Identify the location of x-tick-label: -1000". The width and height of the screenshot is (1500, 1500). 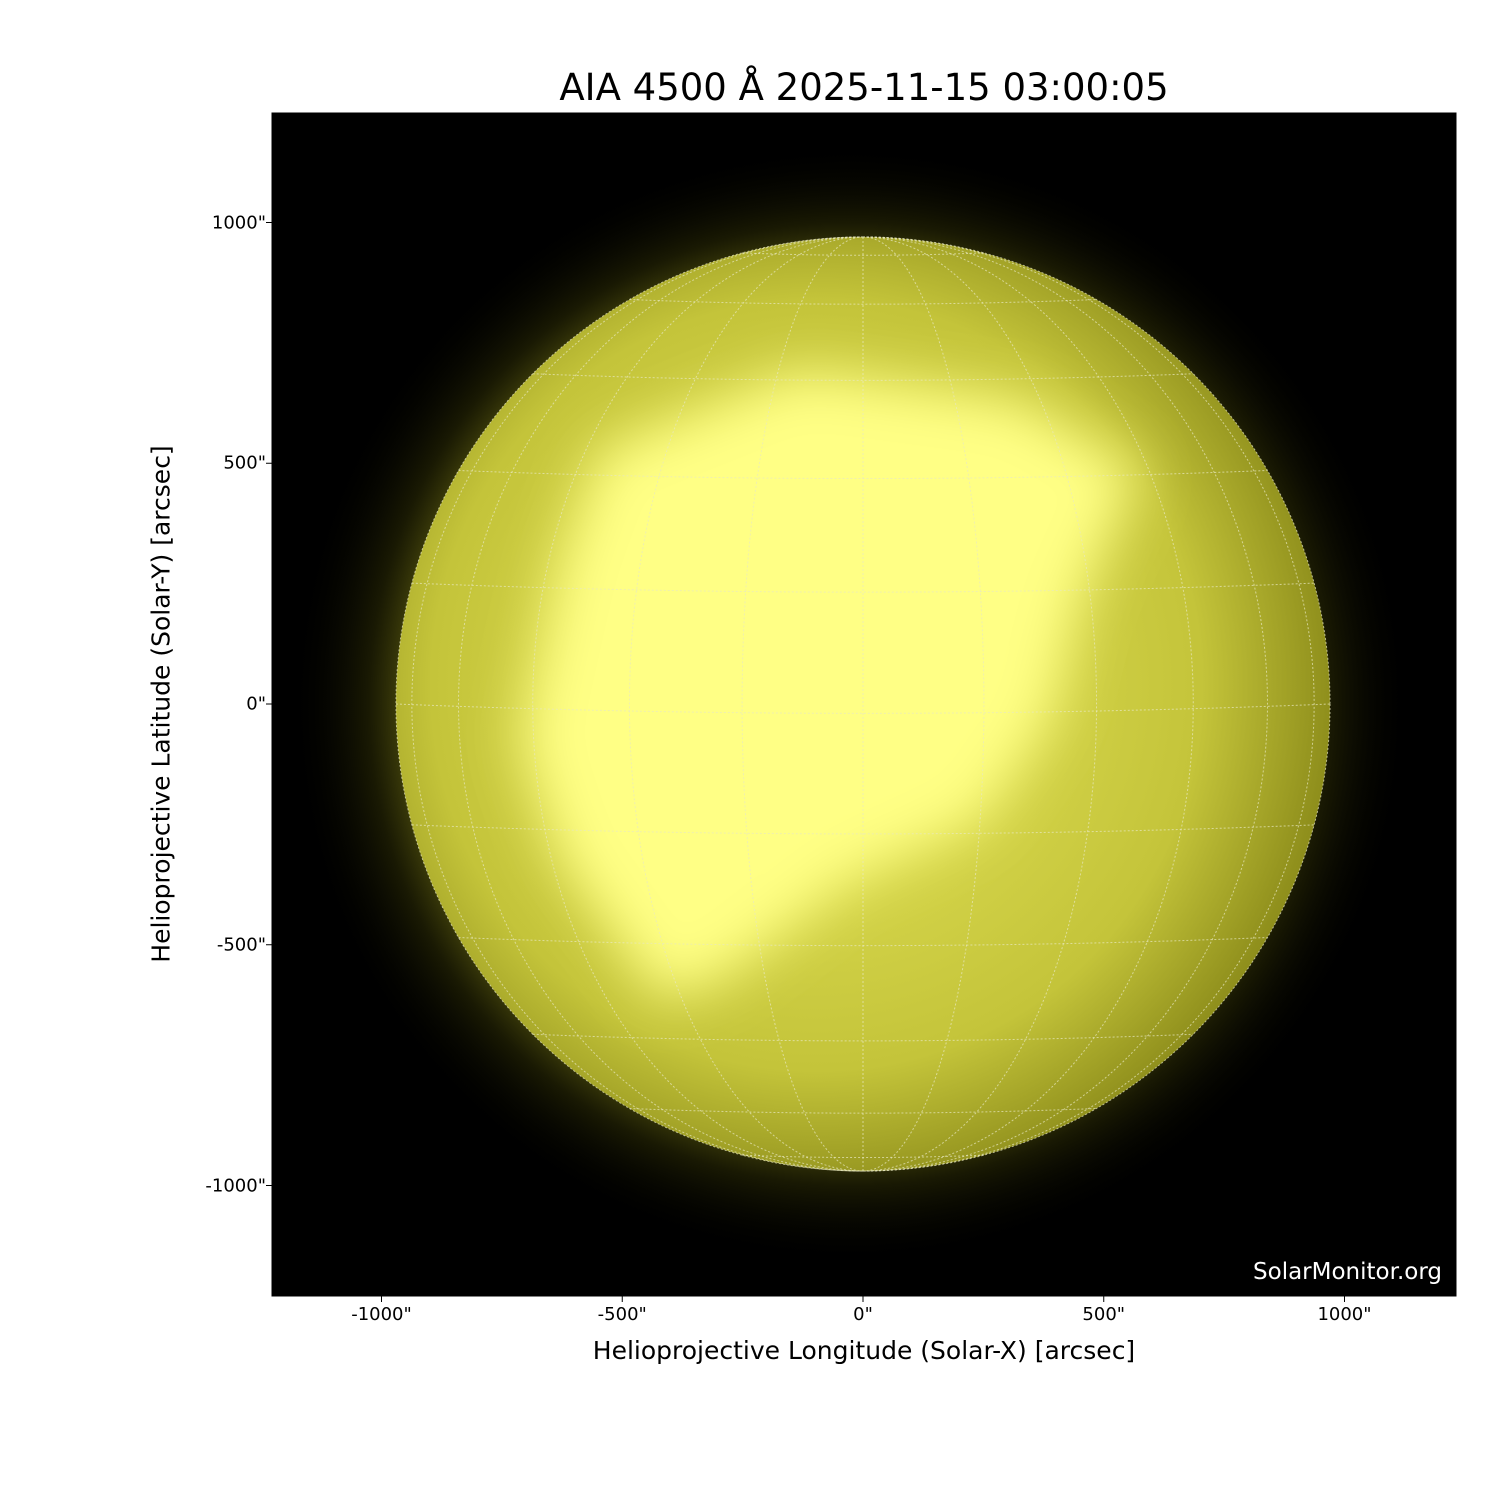
(381, 1314).